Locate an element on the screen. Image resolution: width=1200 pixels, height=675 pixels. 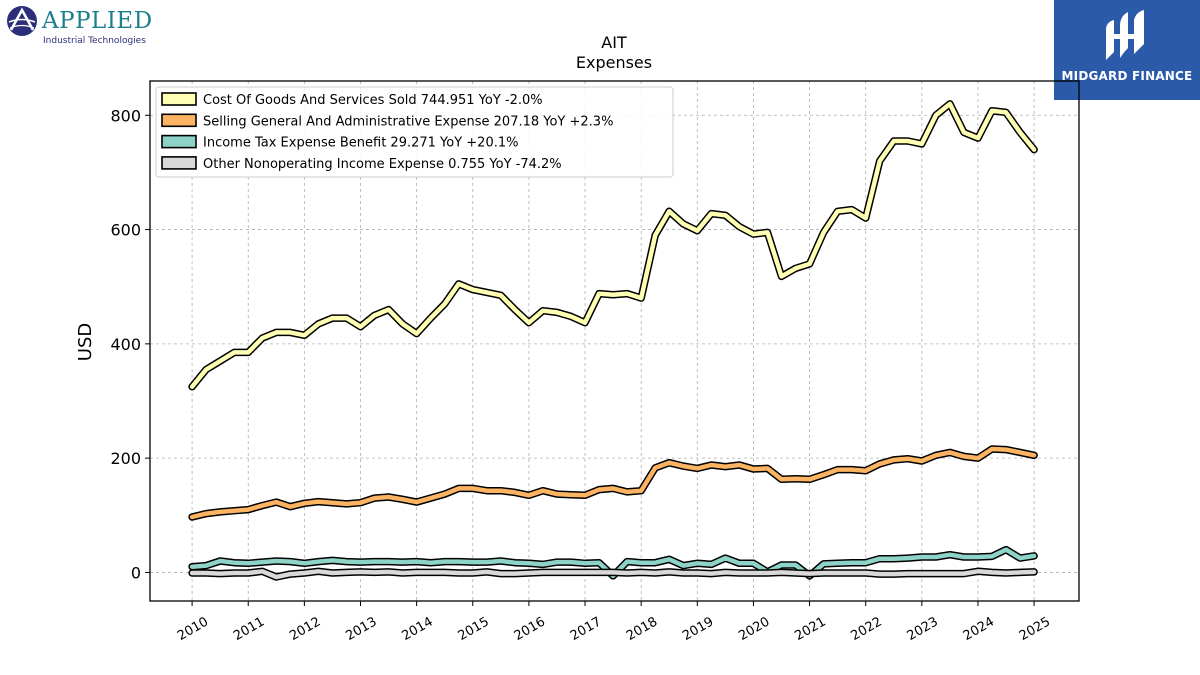
y-tick-label: 800 is located at coordinates (125, 115).